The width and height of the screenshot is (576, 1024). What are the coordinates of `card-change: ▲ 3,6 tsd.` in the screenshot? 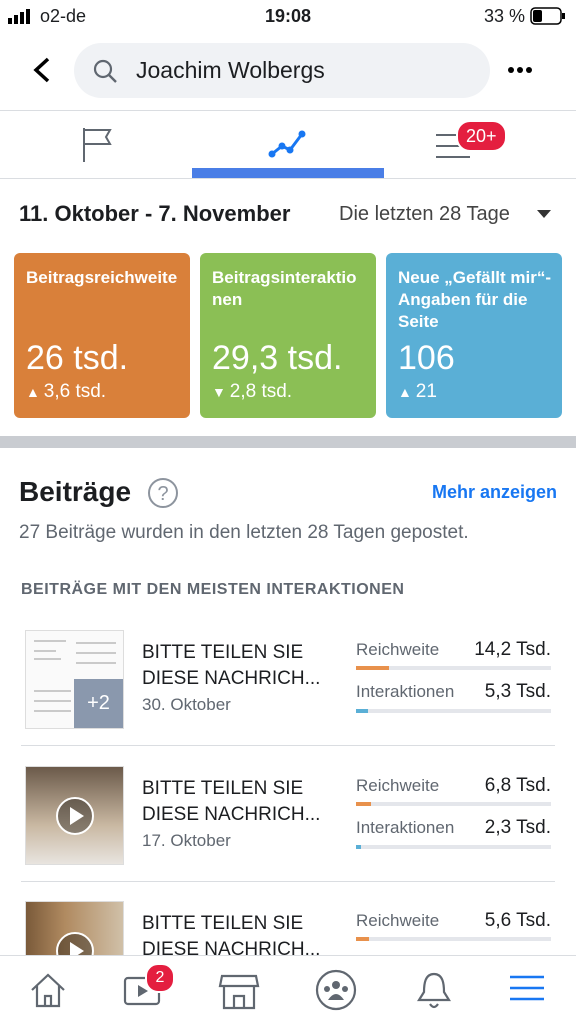 It's located at (66, 391).